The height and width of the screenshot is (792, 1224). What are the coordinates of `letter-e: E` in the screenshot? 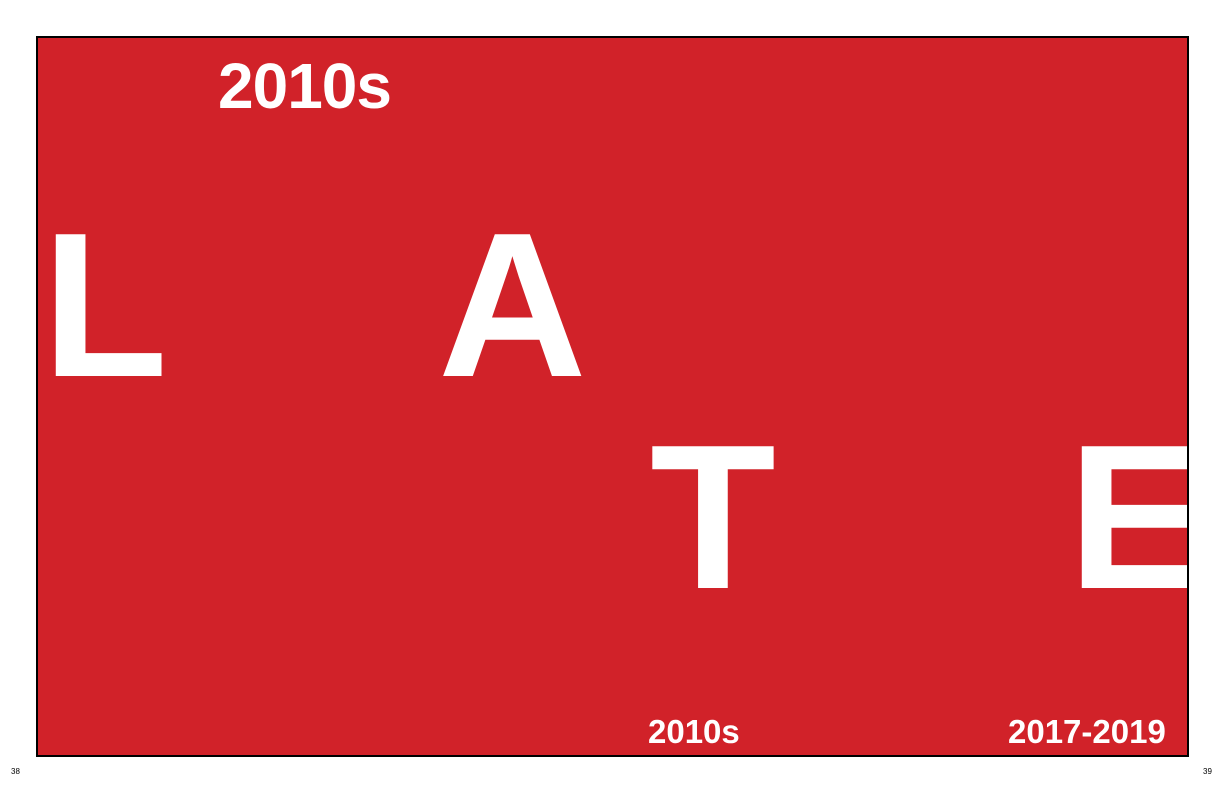 It's located at (1127, 517).